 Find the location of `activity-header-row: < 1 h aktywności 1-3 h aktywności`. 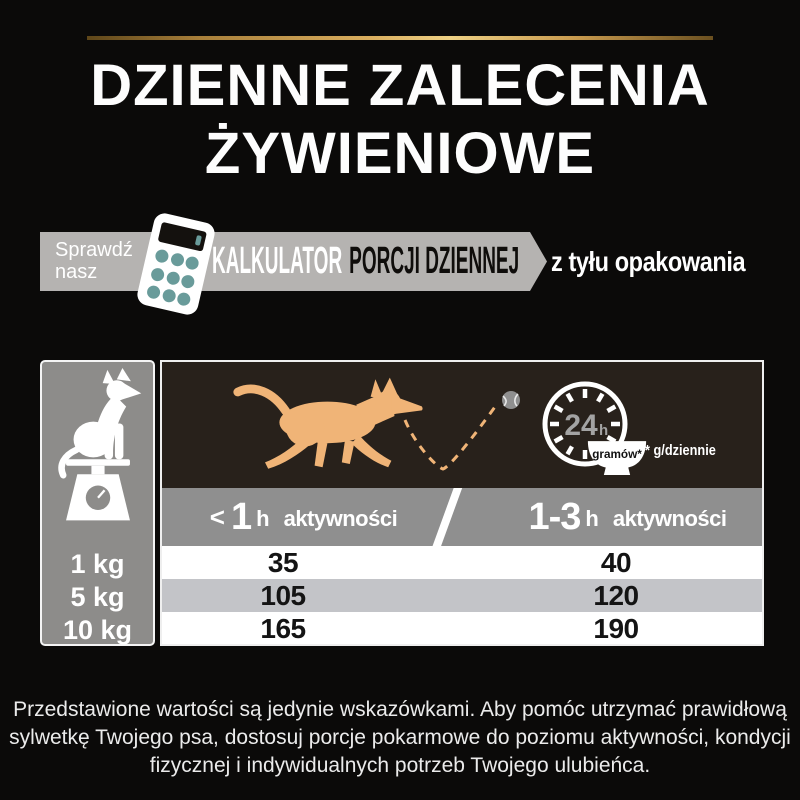

activity-header-row: < 1 h aktywności 1-3 h aktywności is located at coordinates (462, 517).